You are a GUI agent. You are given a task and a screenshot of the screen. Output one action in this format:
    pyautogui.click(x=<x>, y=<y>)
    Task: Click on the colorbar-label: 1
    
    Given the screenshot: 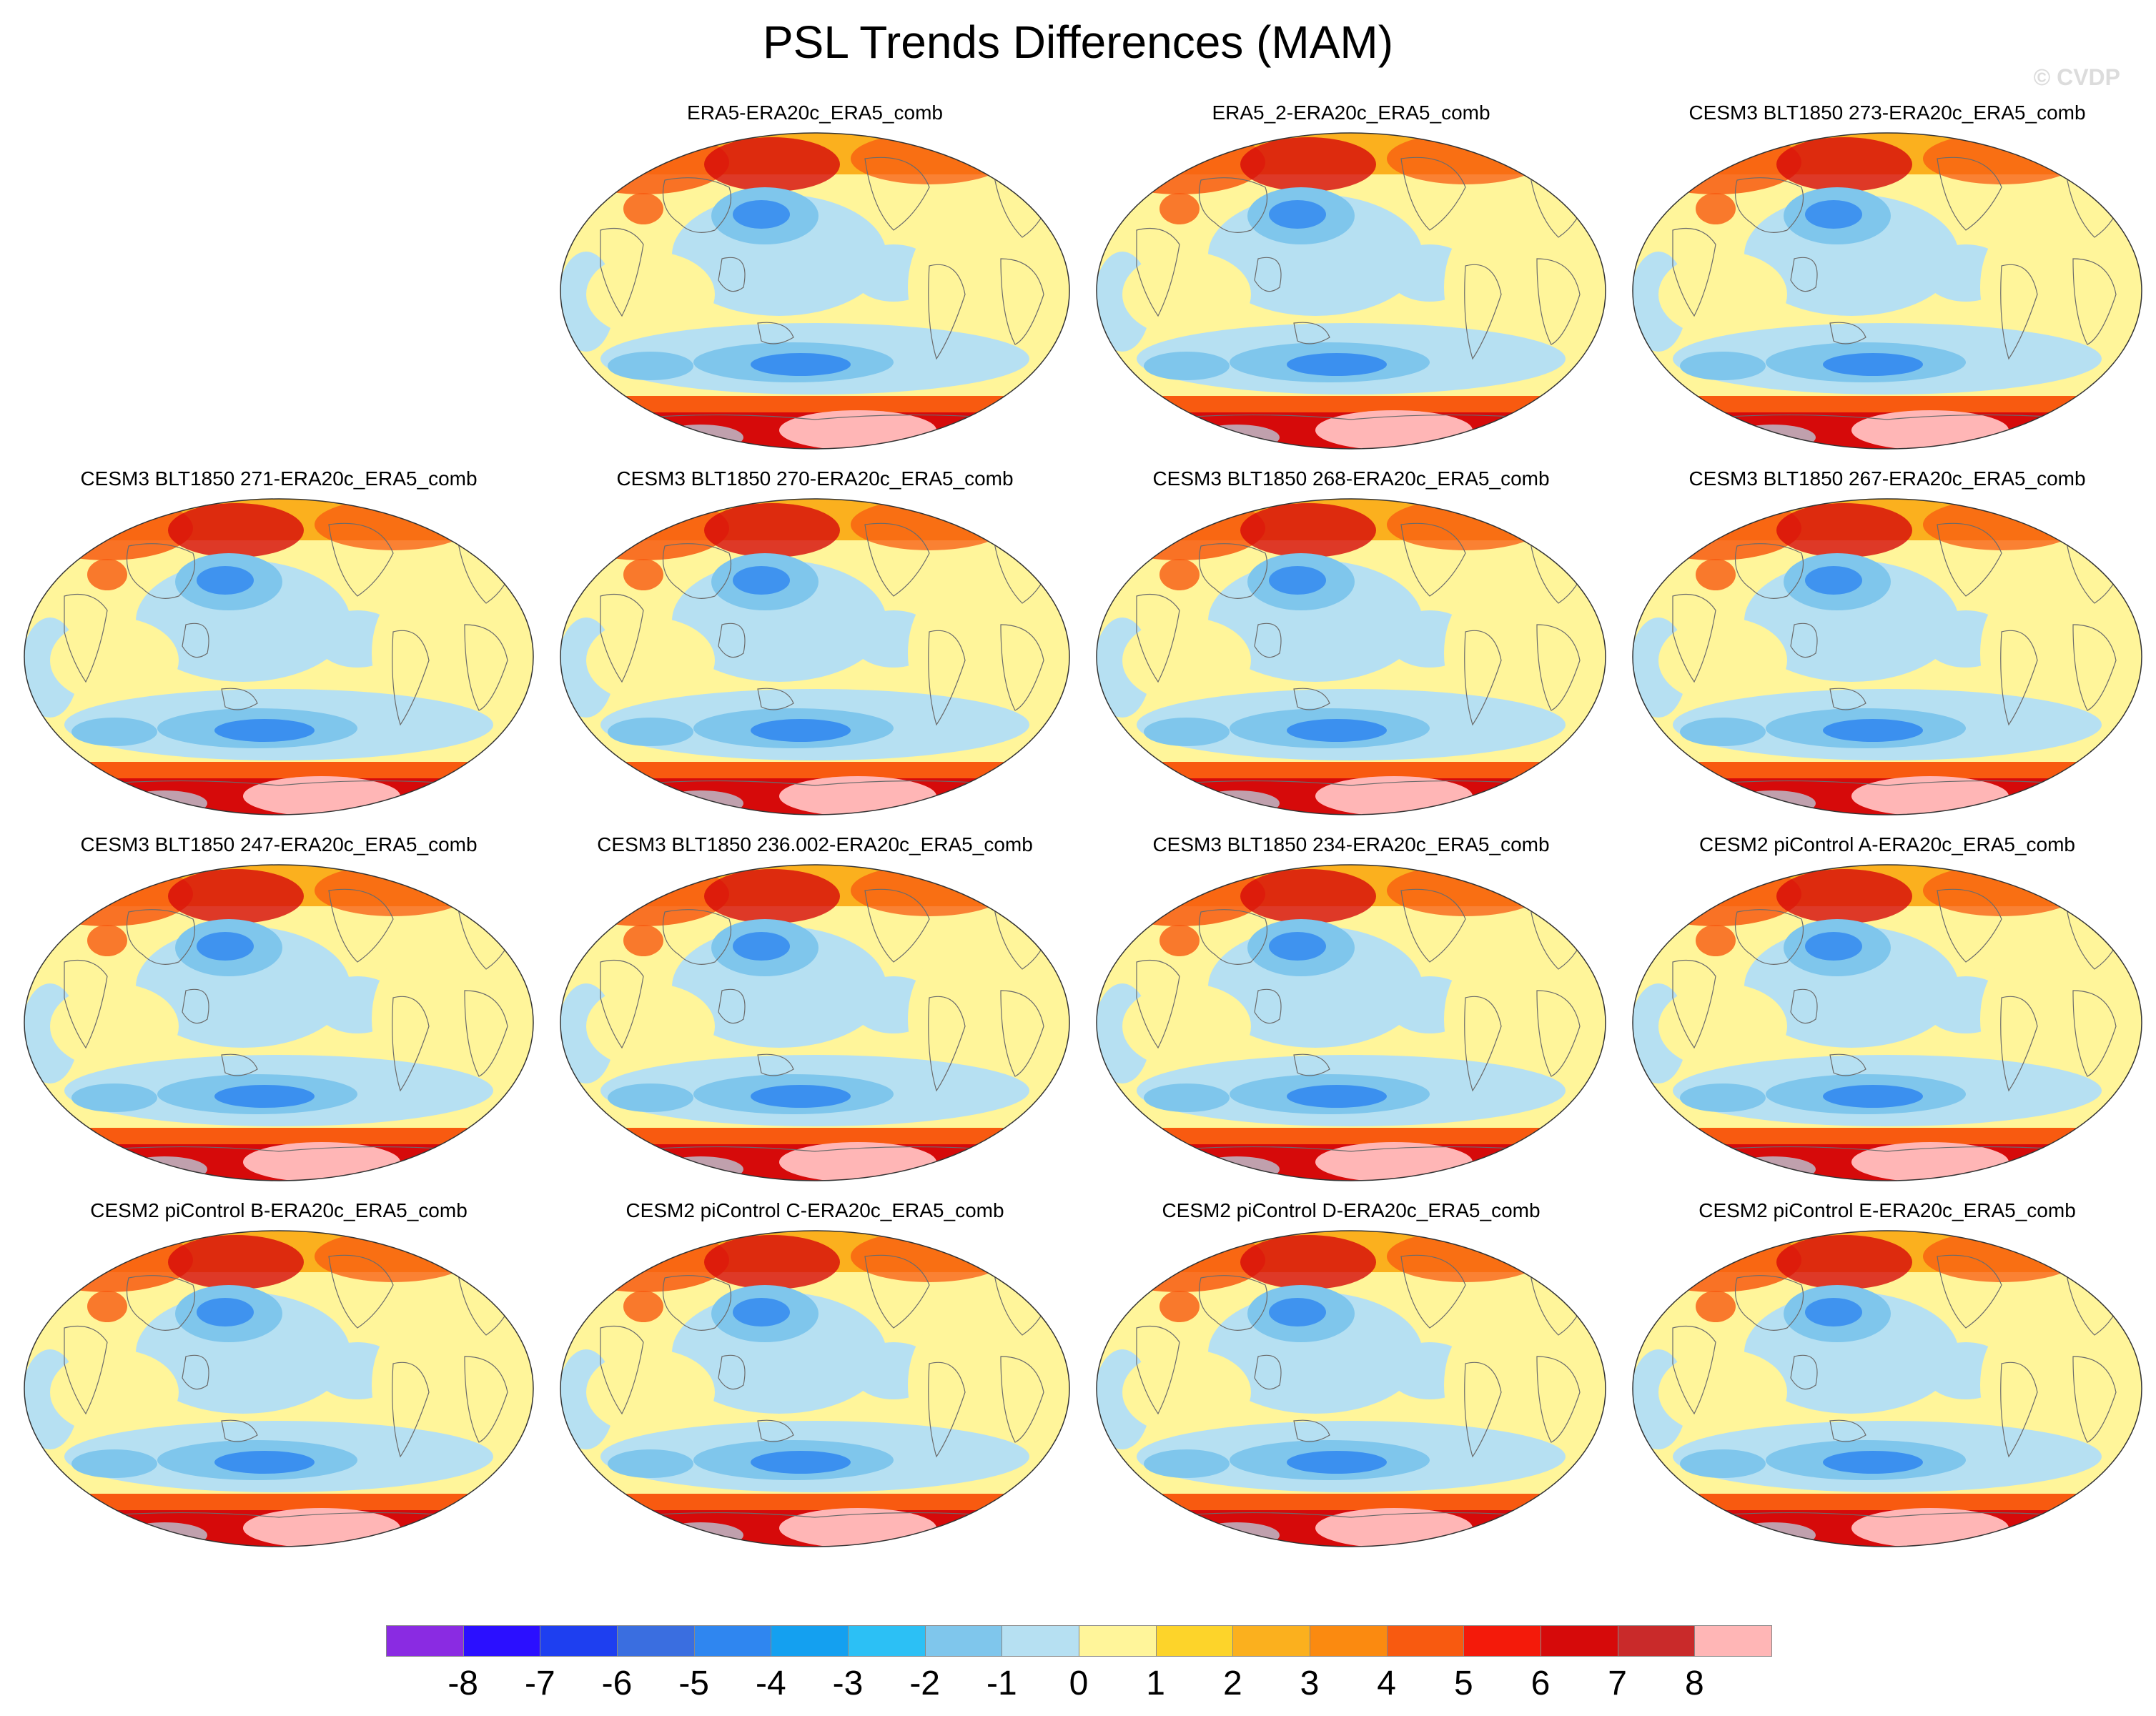 What is the action you would take?
    pyautogui.click(x=1155, y=1684)
    